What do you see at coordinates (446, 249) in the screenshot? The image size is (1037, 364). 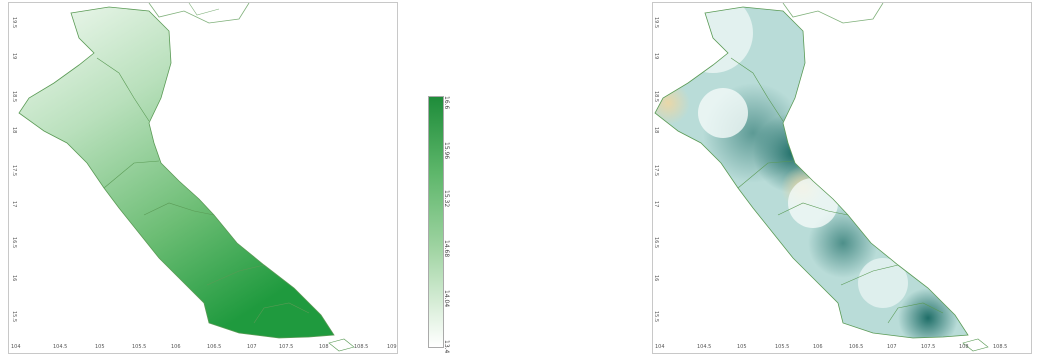 I see `colorbar-tick: 14.68` at bounding box center [446, 249].